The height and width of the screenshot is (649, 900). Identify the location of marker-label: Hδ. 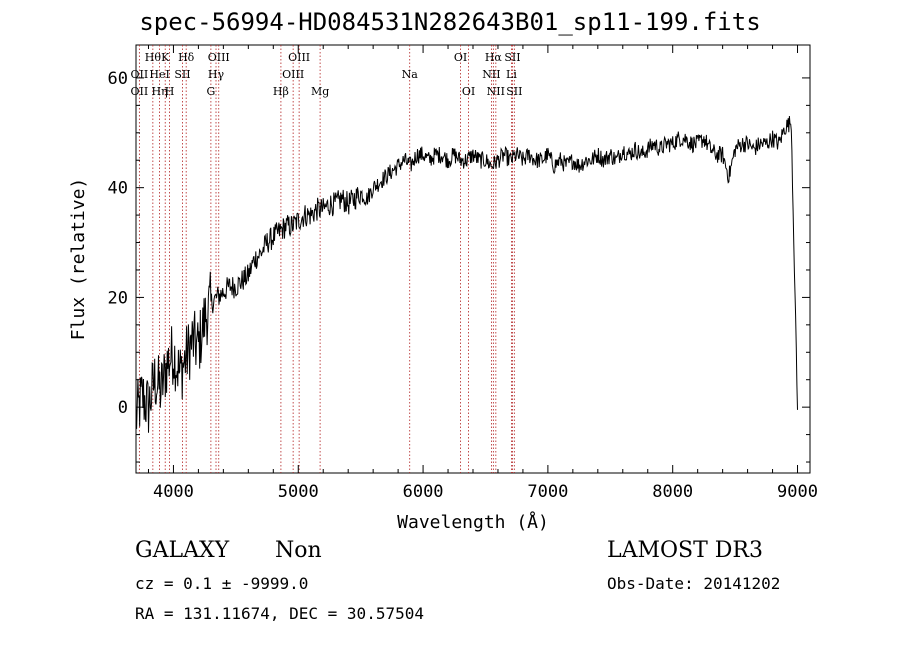
(186, 57).